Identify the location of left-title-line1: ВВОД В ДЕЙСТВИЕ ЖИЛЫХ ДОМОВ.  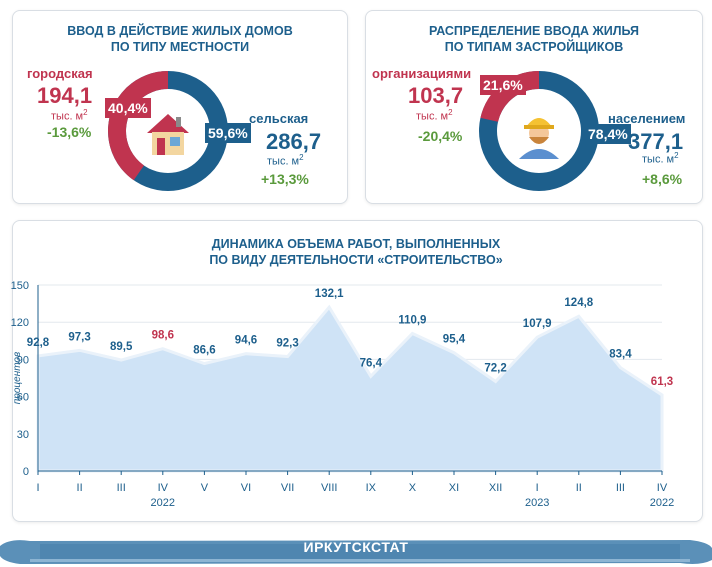
(180, 31).